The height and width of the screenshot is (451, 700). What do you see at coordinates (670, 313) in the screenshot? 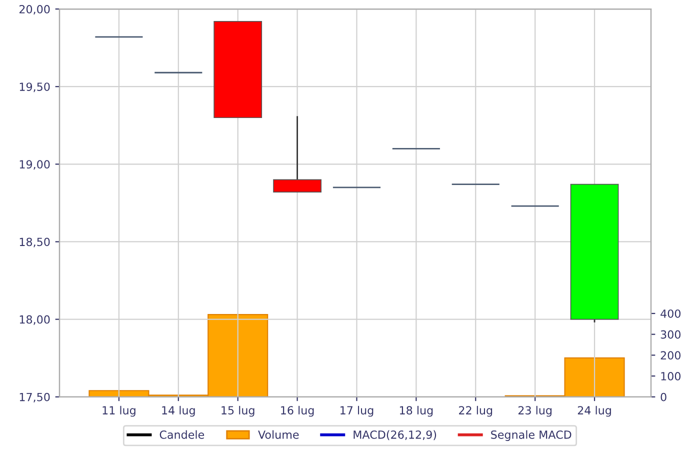
I see `y2-tick-label: 400` at bounding box center [670, 313].